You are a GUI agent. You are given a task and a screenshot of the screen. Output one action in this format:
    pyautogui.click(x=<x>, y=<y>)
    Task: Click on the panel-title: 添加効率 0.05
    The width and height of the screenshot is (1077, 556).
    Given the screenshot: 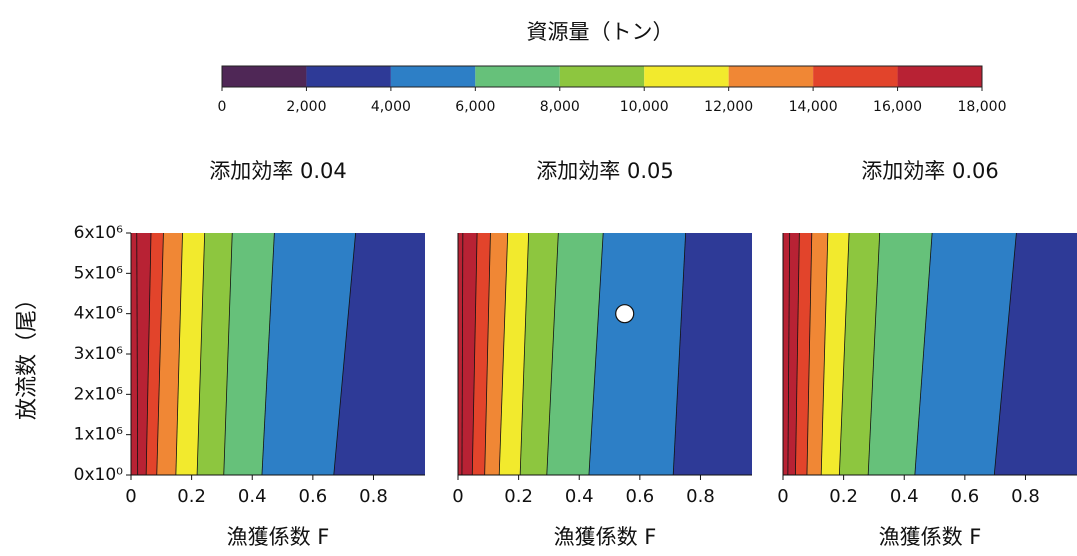 What is the action you would take?
    pyautogui.click(x=604, y=171)
    